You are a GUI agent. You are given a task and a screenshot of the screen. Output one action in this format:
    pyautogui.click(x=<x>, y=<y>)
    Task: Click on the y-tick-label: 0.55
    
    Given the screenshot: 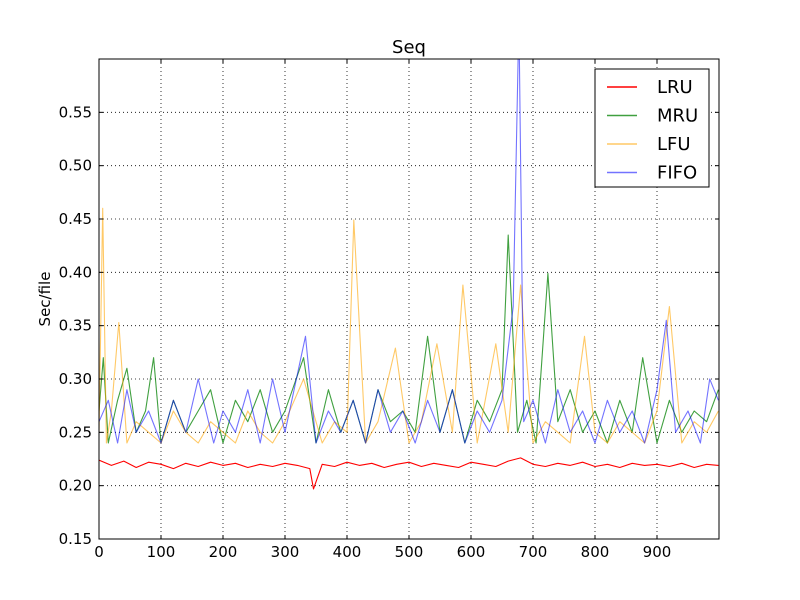 What is the action you would take?
    pyautogui.click(x=75, y=112)
    